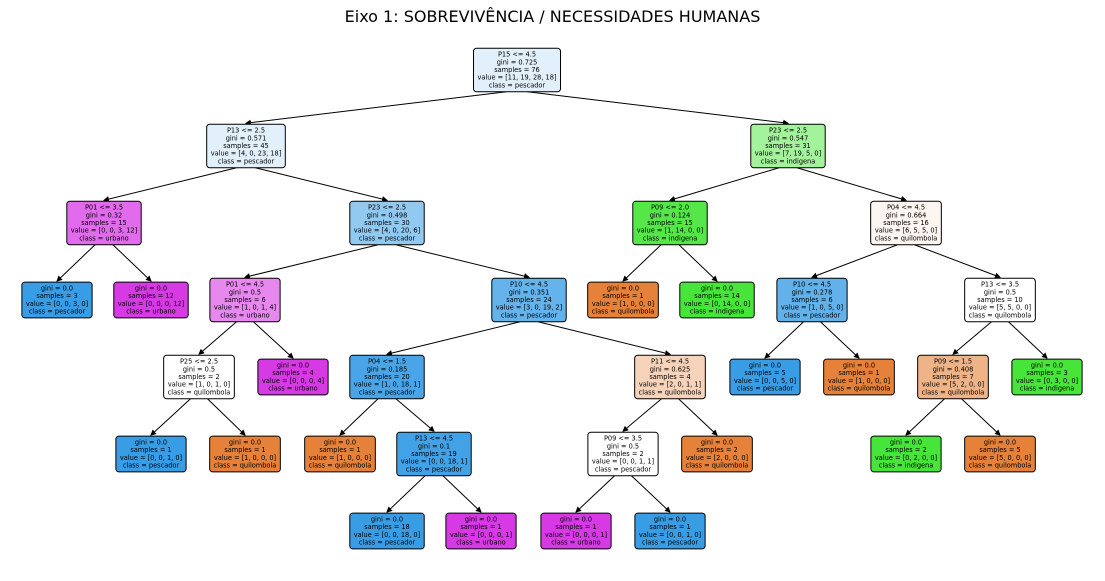 This screenshot has height=581, width=1105. Describe the element at coordinates (670, 231) in the screenshot. I see `node-line: value = [1, 14, 0, 0]` at that location.